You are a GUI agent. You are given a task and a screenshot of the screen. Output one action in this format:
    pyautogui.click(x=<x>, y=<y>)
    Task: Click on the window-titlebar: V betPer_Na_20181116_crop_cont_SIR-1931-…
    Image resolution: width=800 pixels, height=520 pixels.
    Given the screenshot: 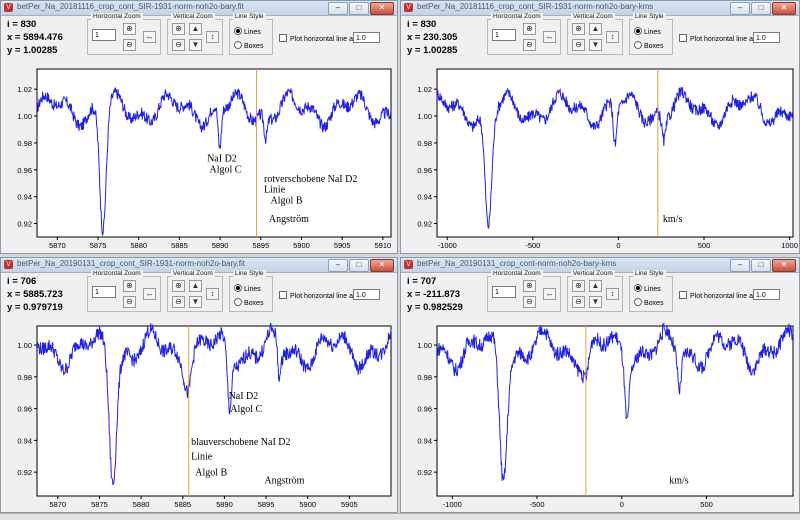 What is the action you would take?
    pyautogui.click(x=600, y=8)
    